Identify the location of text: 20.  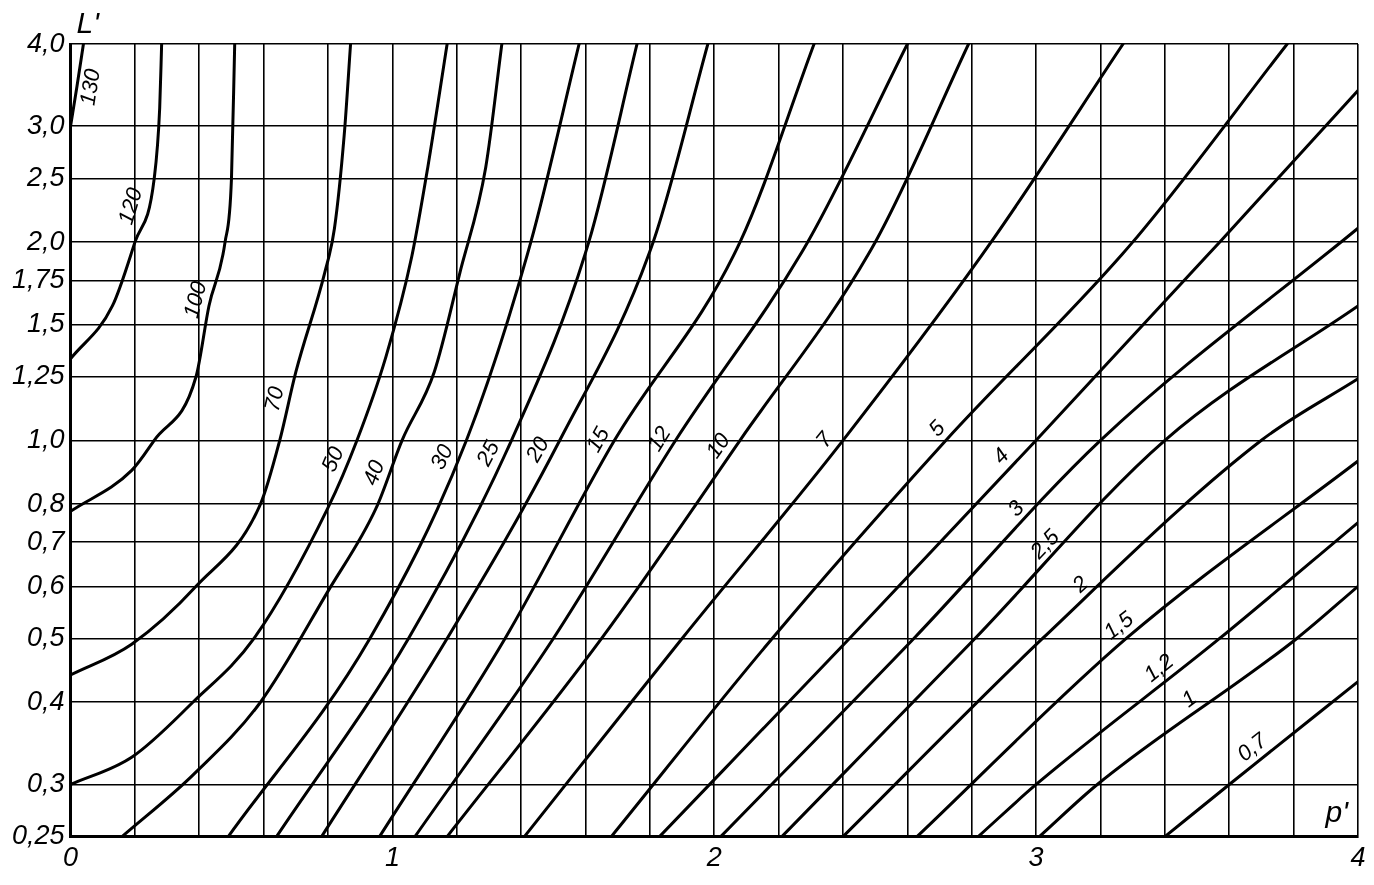
(537, 449).